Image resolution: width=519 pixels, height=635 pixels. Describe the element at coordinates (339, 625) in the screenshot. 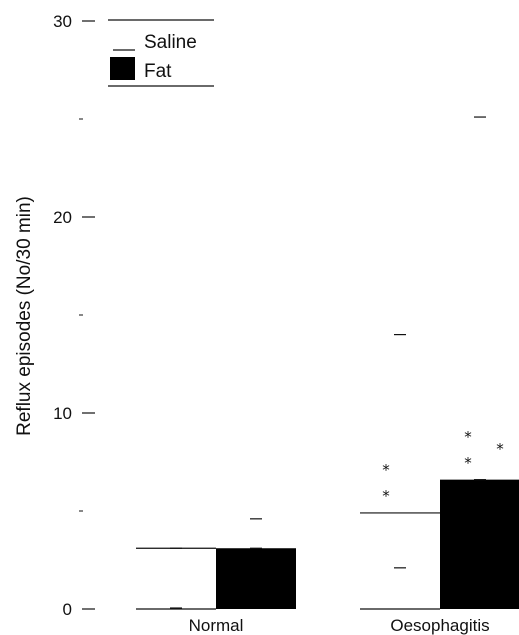

I see `x-axis-categories: Normal Oesophagitis` at that location.